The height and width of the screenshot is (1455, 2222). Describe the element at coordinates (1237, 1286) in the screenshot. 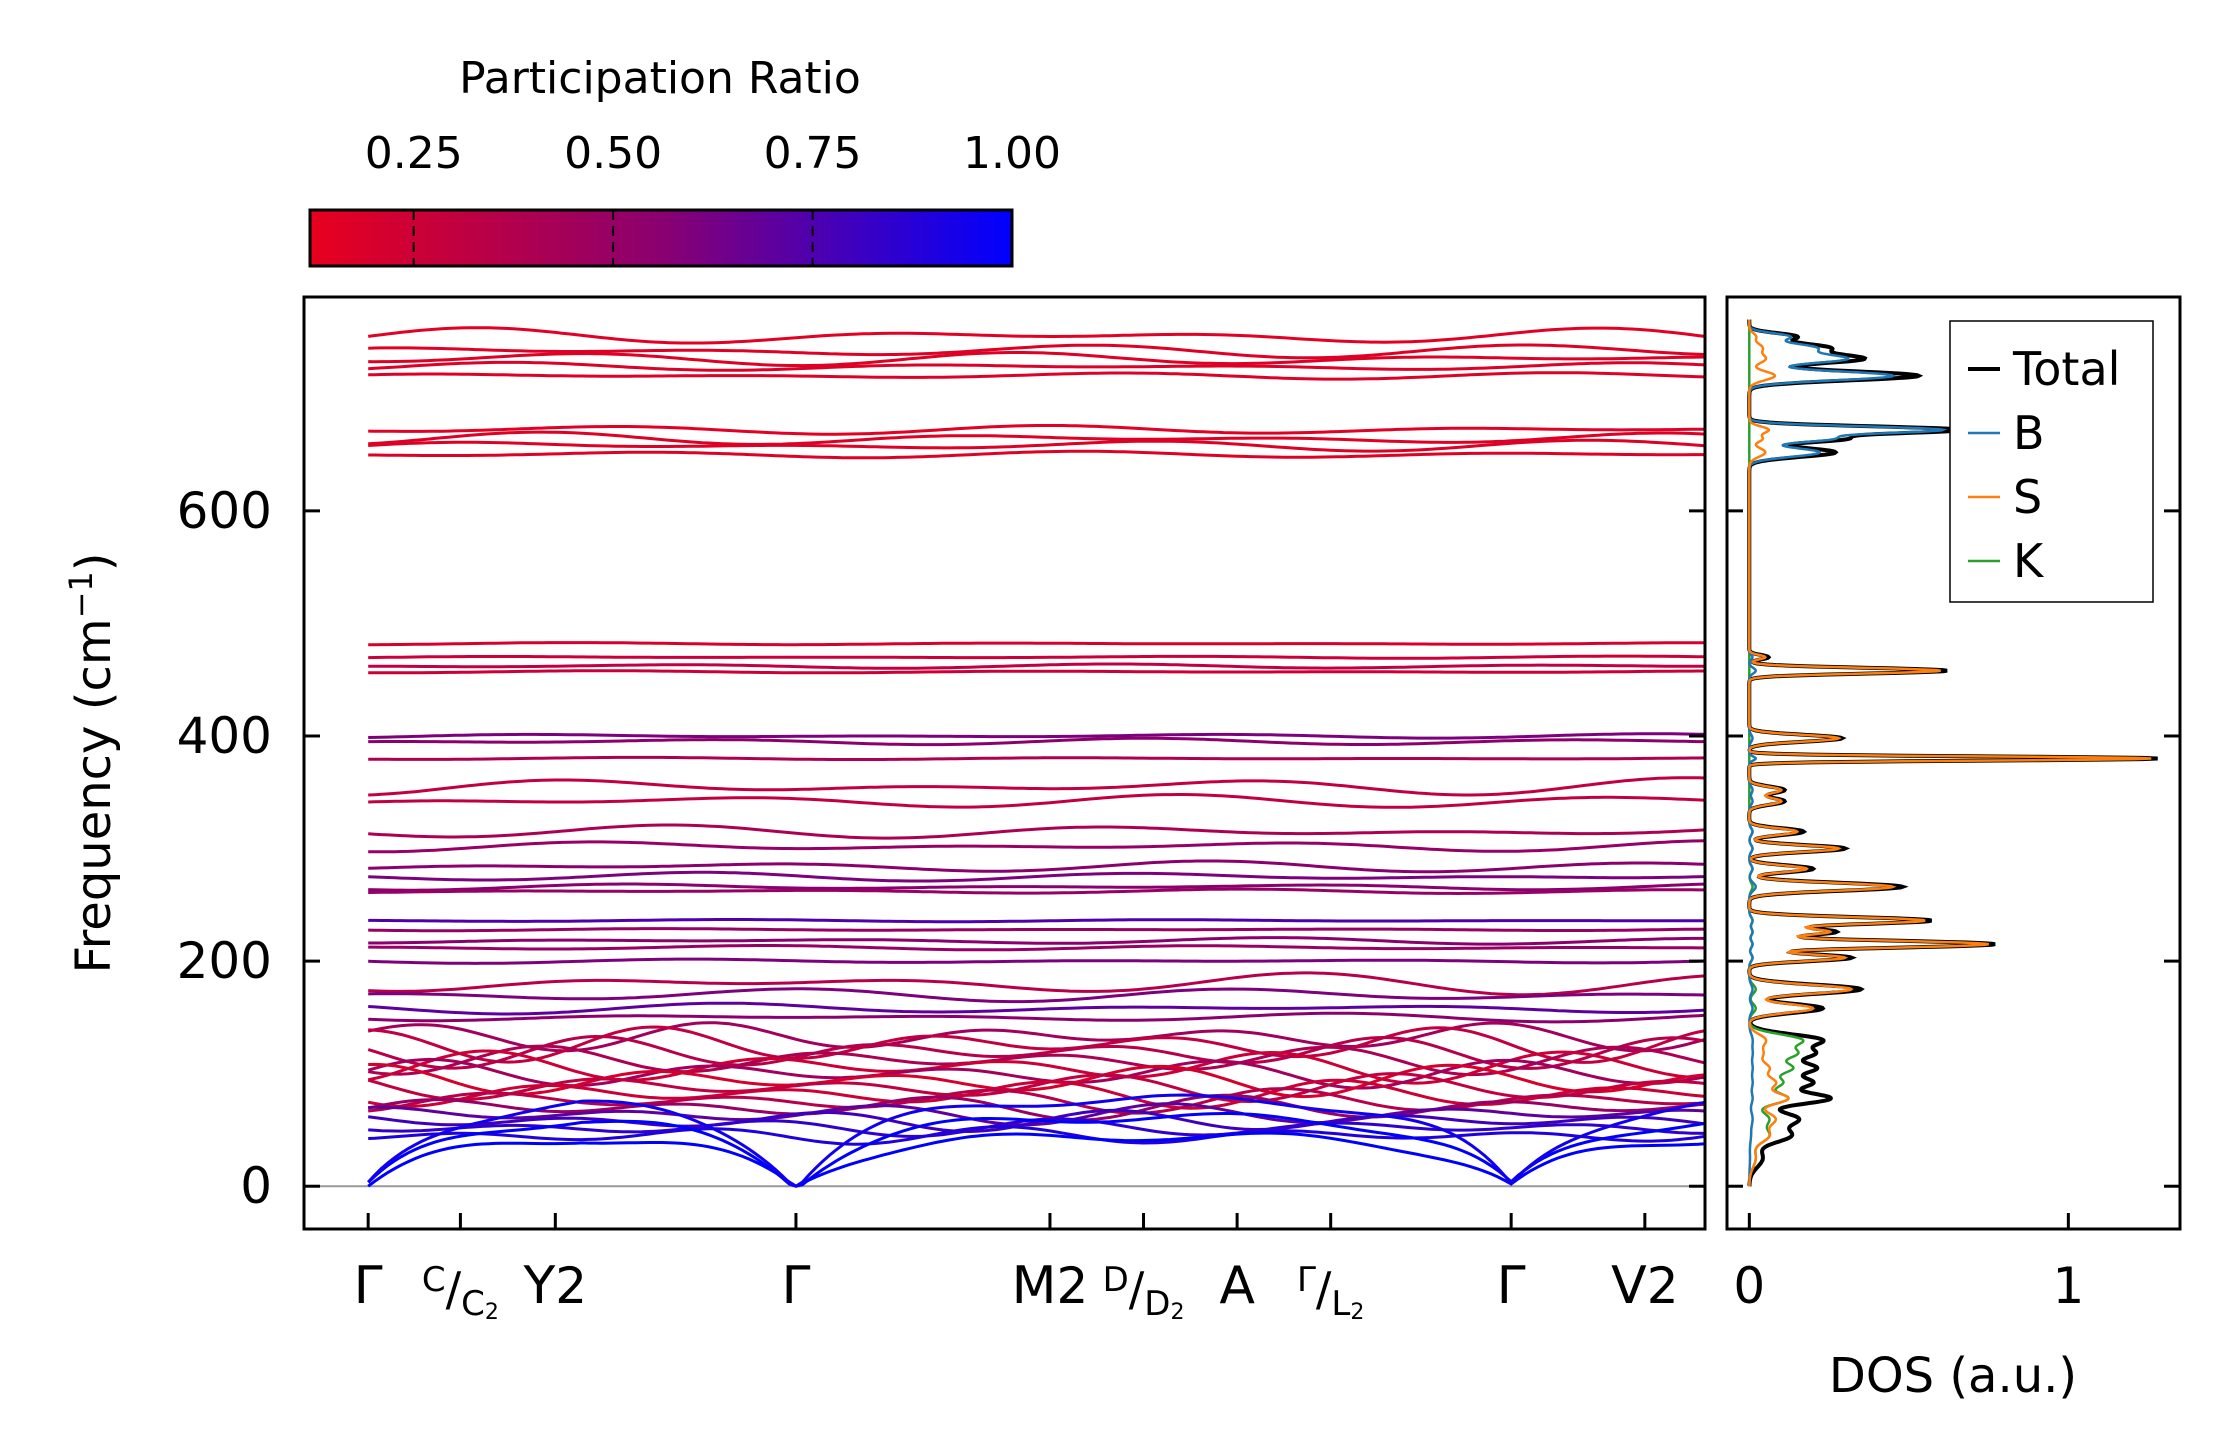

I see `k-point-label: A` at that location.